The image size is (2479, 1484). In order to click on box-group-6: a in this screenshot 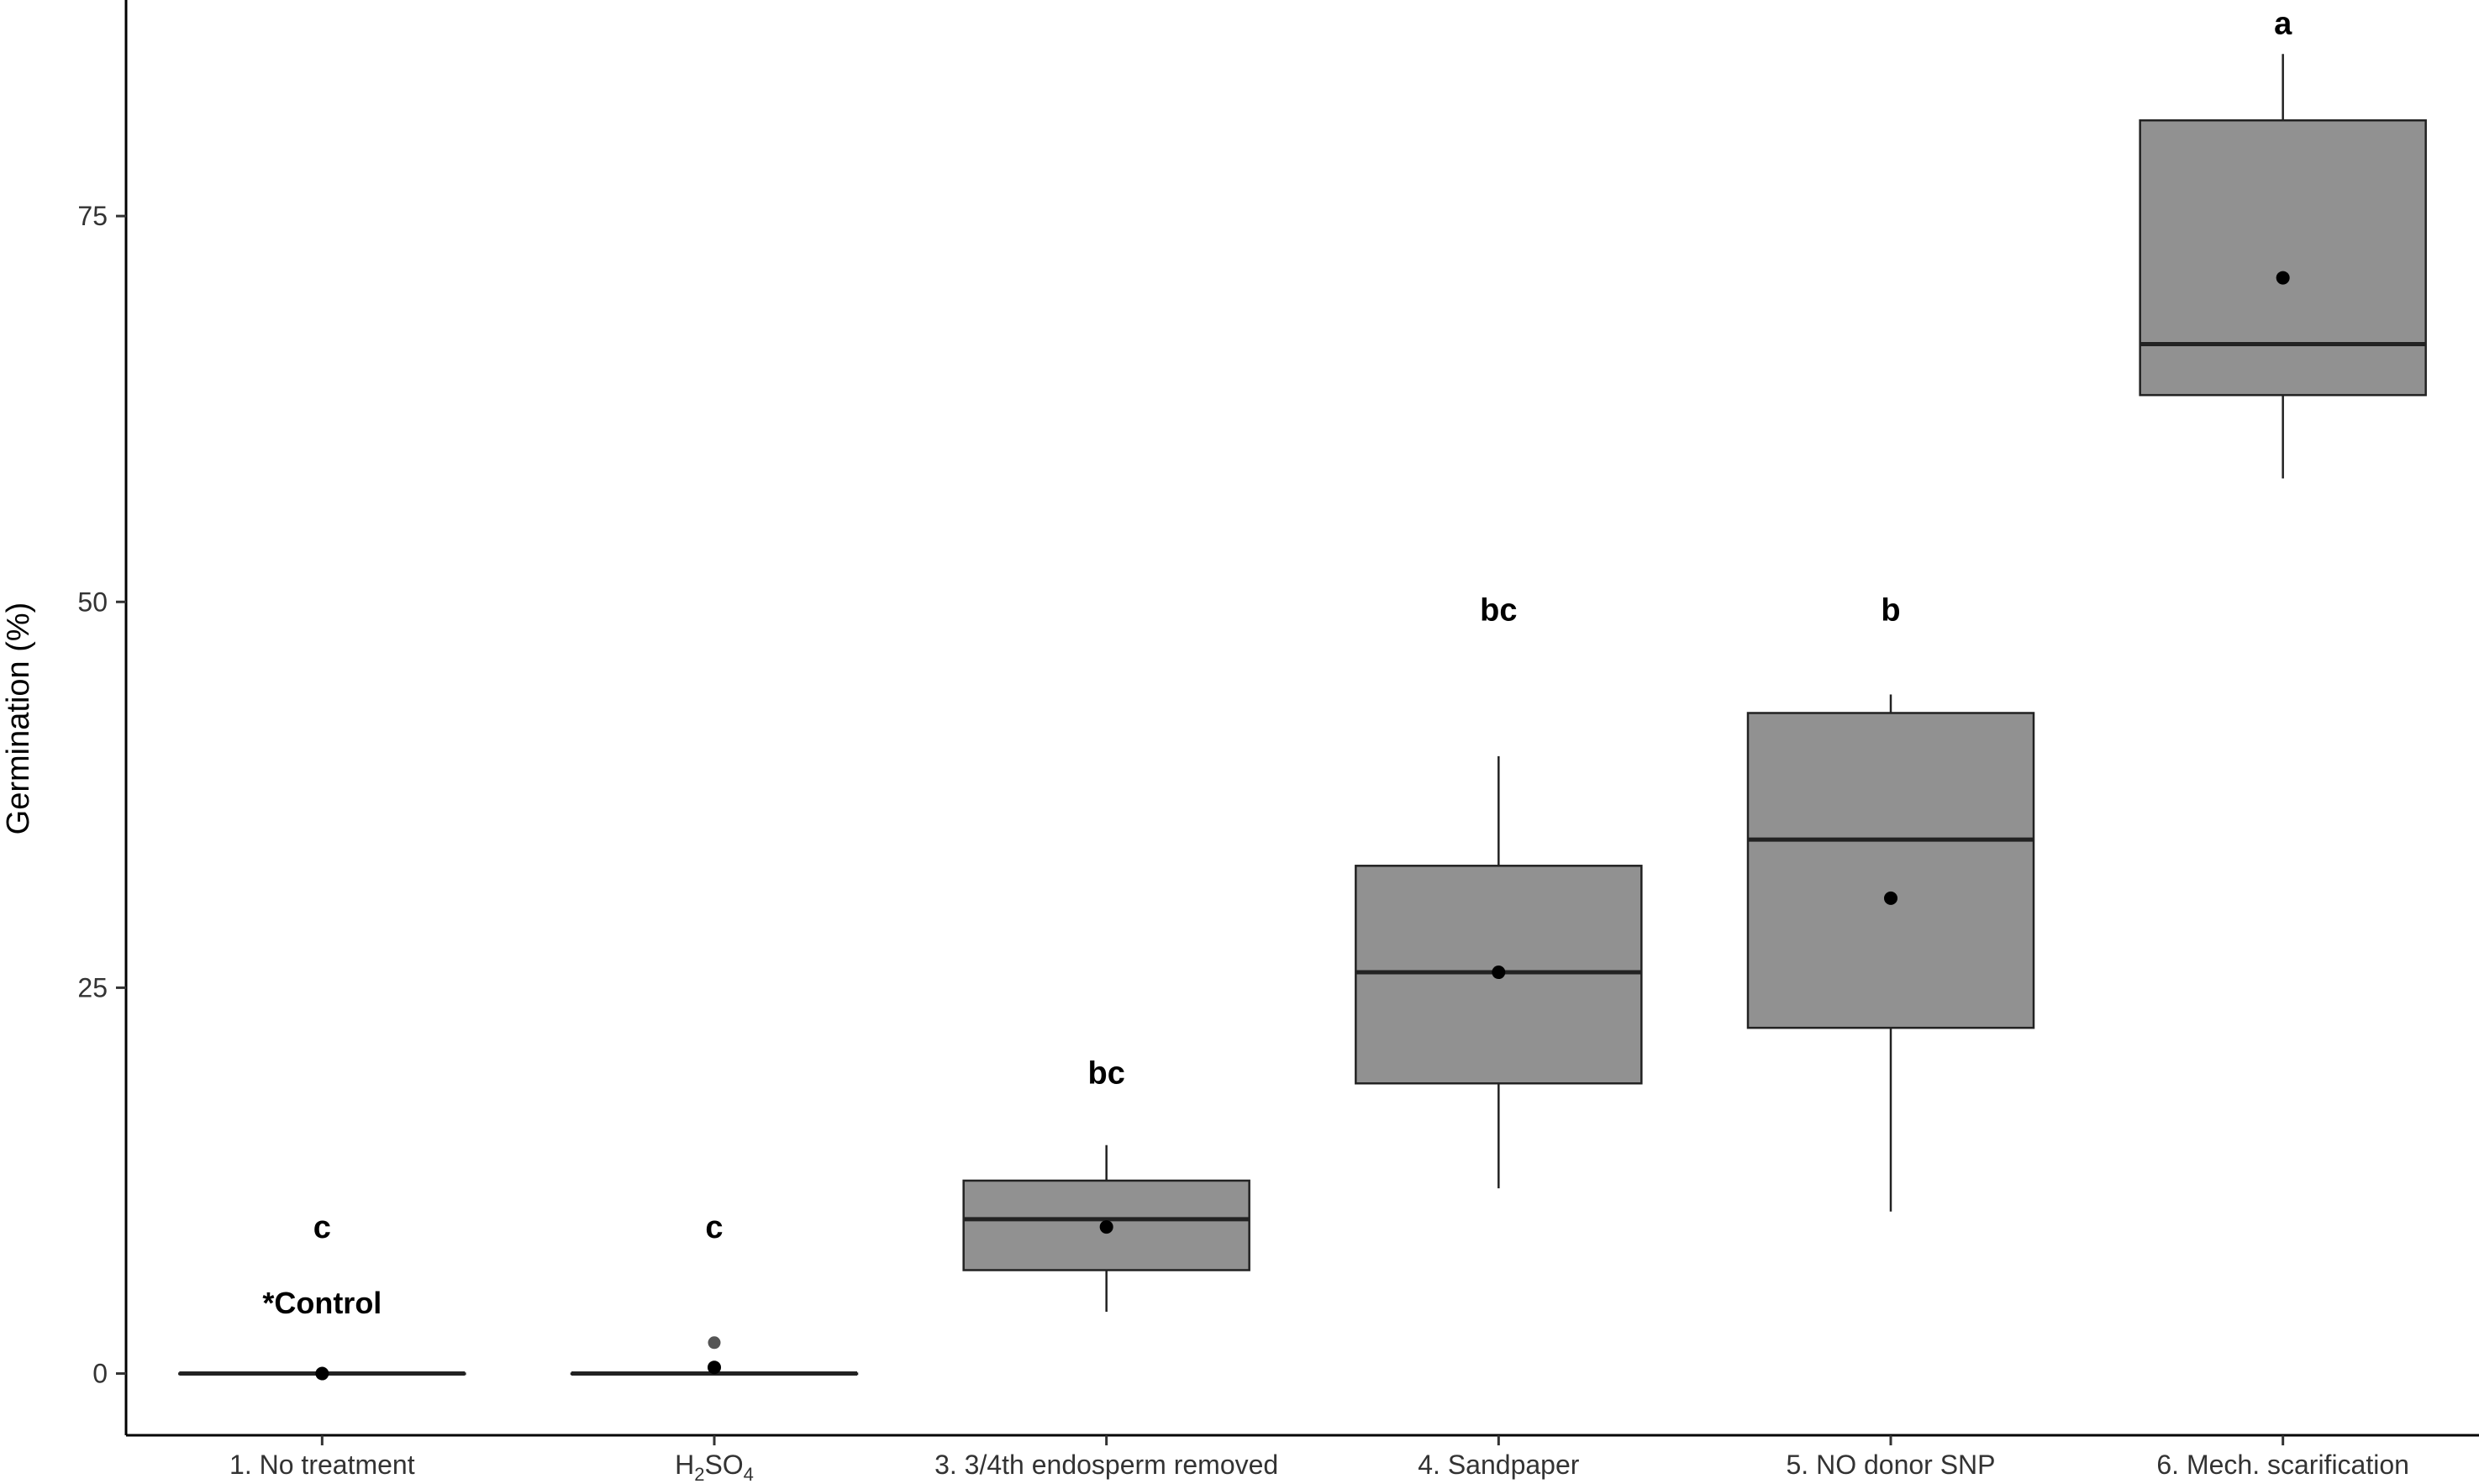, I will do `click(2283, 243)`.